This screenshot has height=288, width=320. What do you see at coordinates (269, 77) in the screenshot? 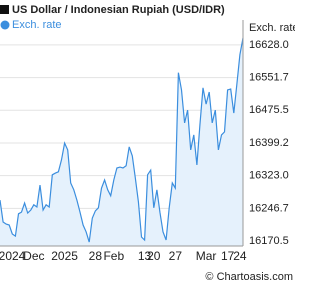
I see `y-tick-label: 16551.7` at bounding box center [269, 77].